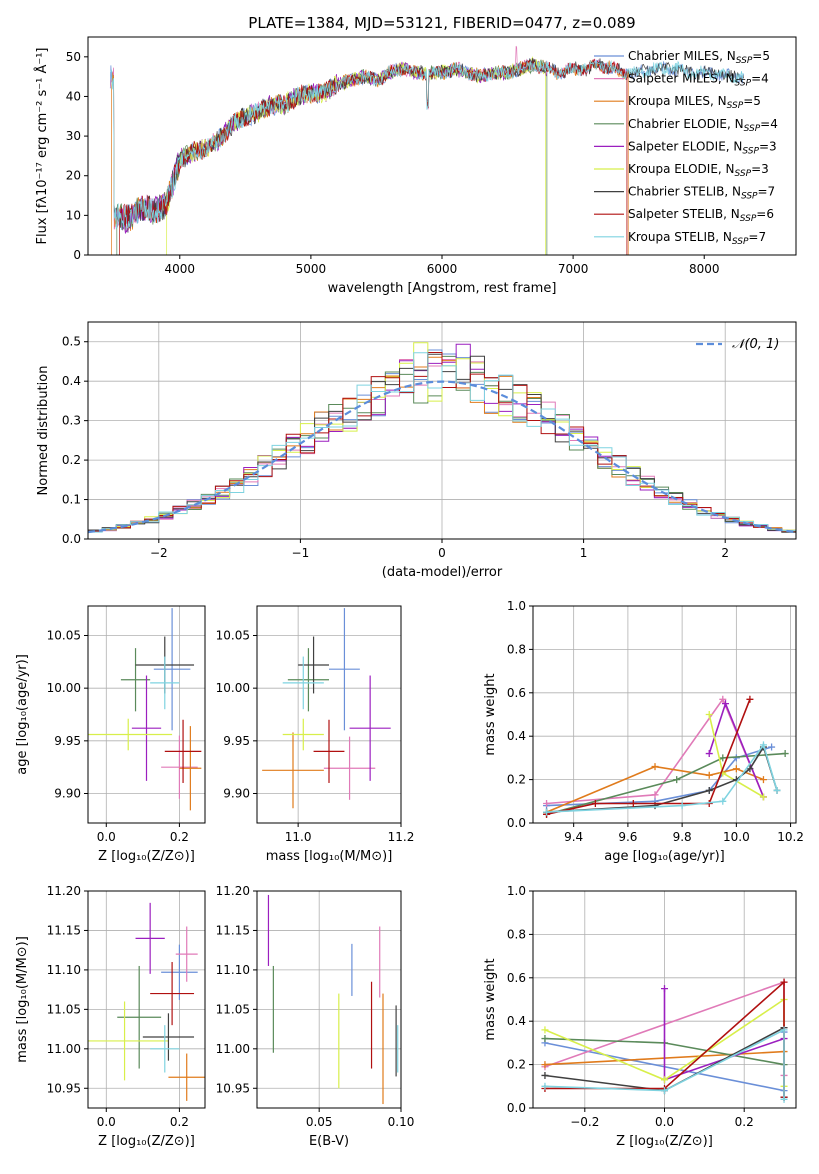 The image size is (819, 1174). Describe the element at coordinates (401, 1122) in the screenshot. I see `x-tick-label: 0.10` at that location.